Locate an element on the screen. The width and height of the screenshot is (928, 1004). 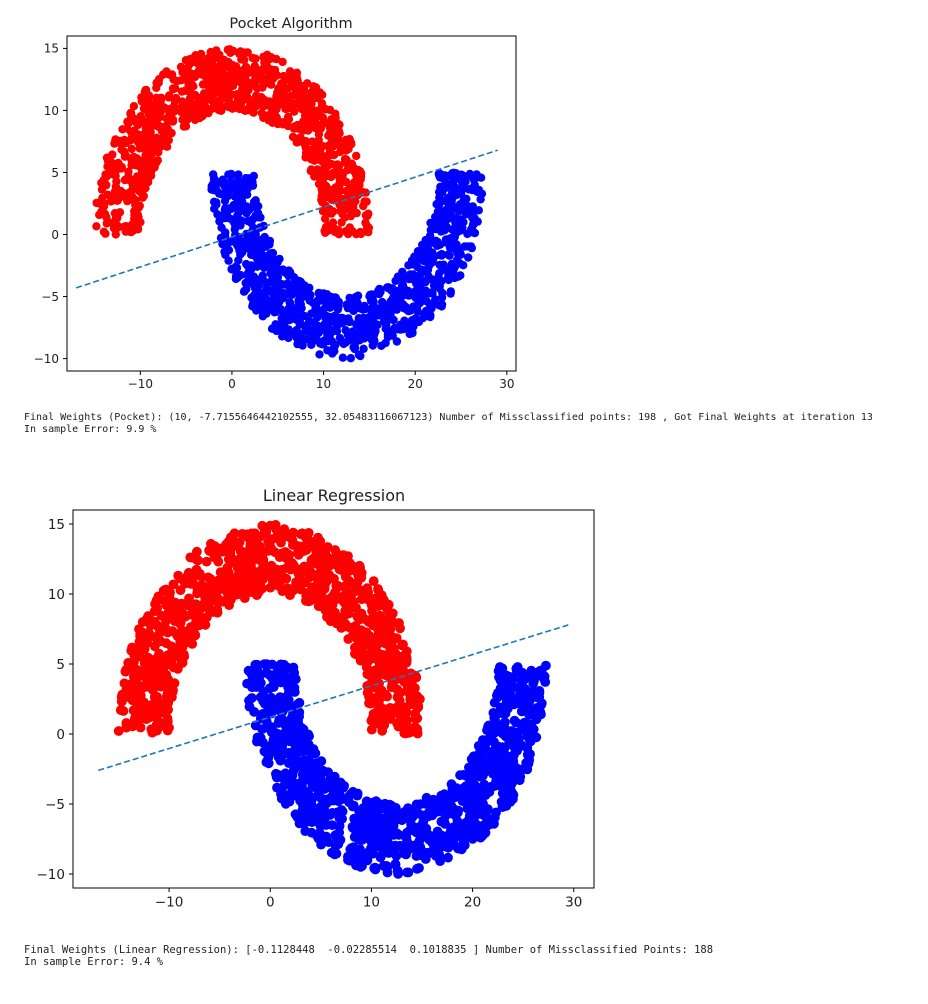
x-tick-label: −10 is located at coordinates (140, 384).